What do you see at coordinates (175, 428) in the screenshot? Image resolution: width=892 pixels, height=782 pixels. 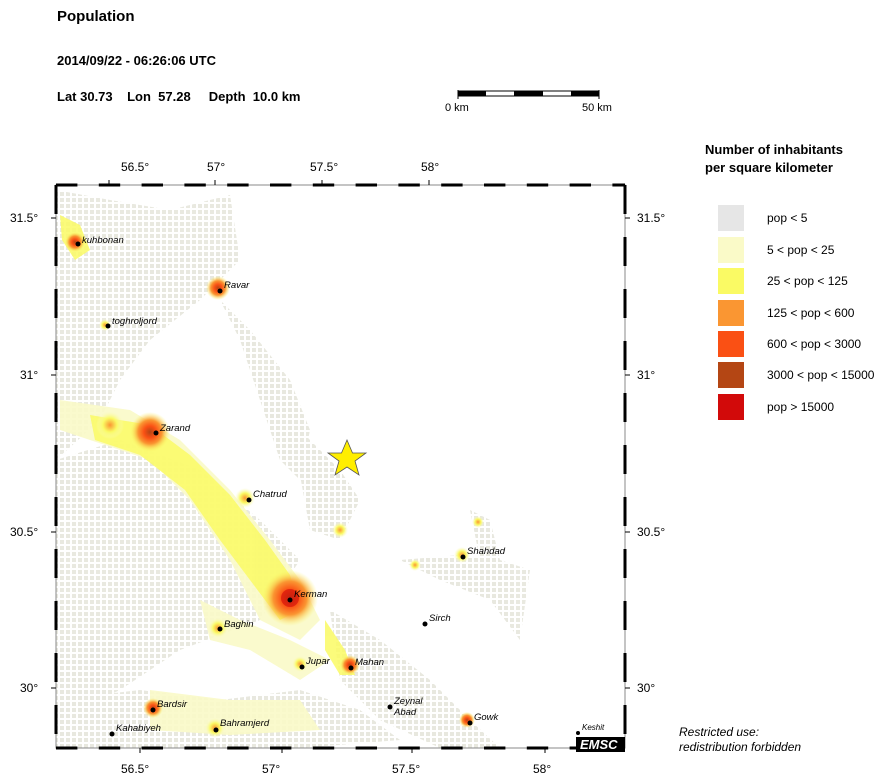 I see `city-label: Zarand` at bounding box center [175, 428].